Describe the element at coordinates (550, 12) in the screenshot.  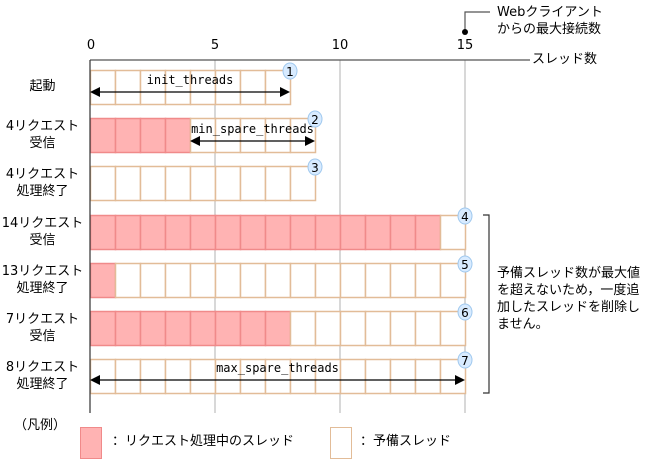
I see `callout-line-1: Webクライアント` at that location.